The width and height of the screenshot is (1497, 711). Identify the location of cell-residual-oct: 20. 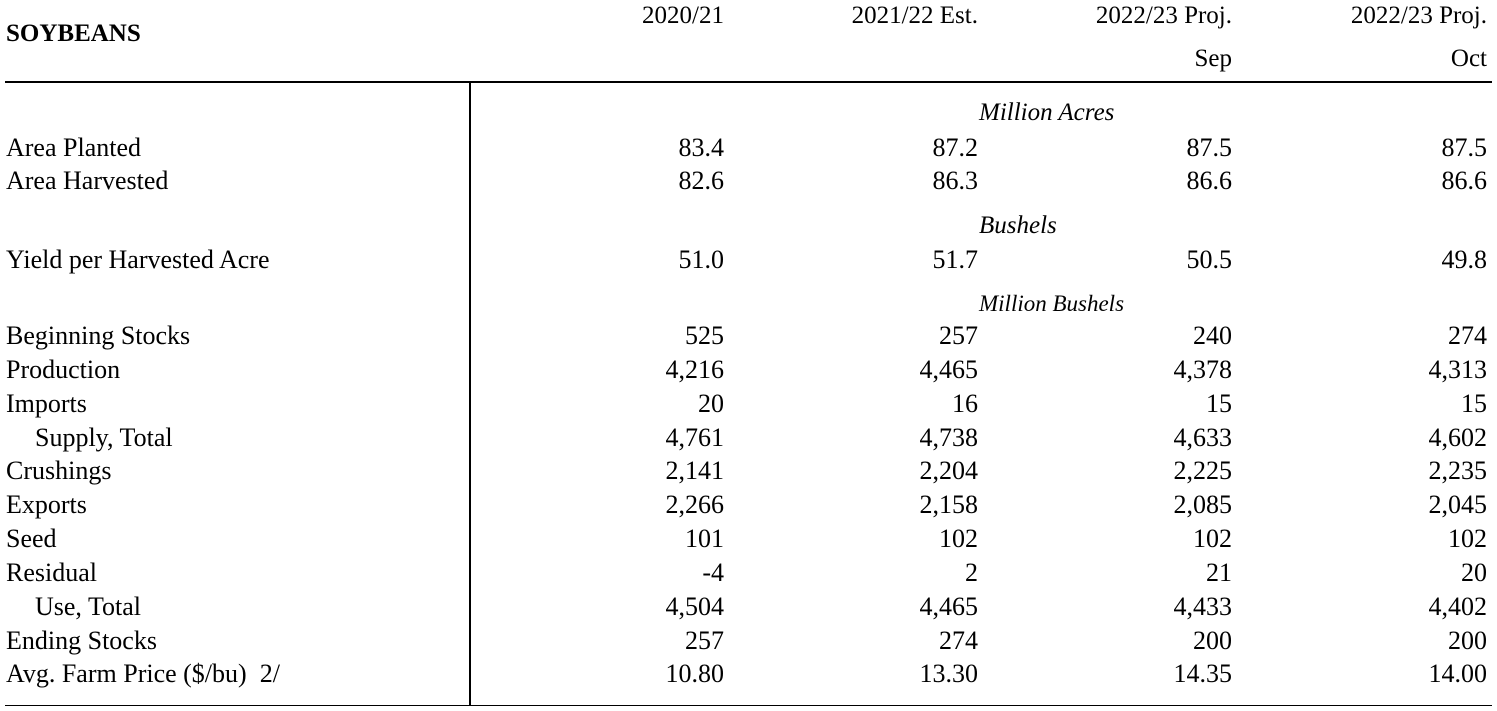
(1474, 572).